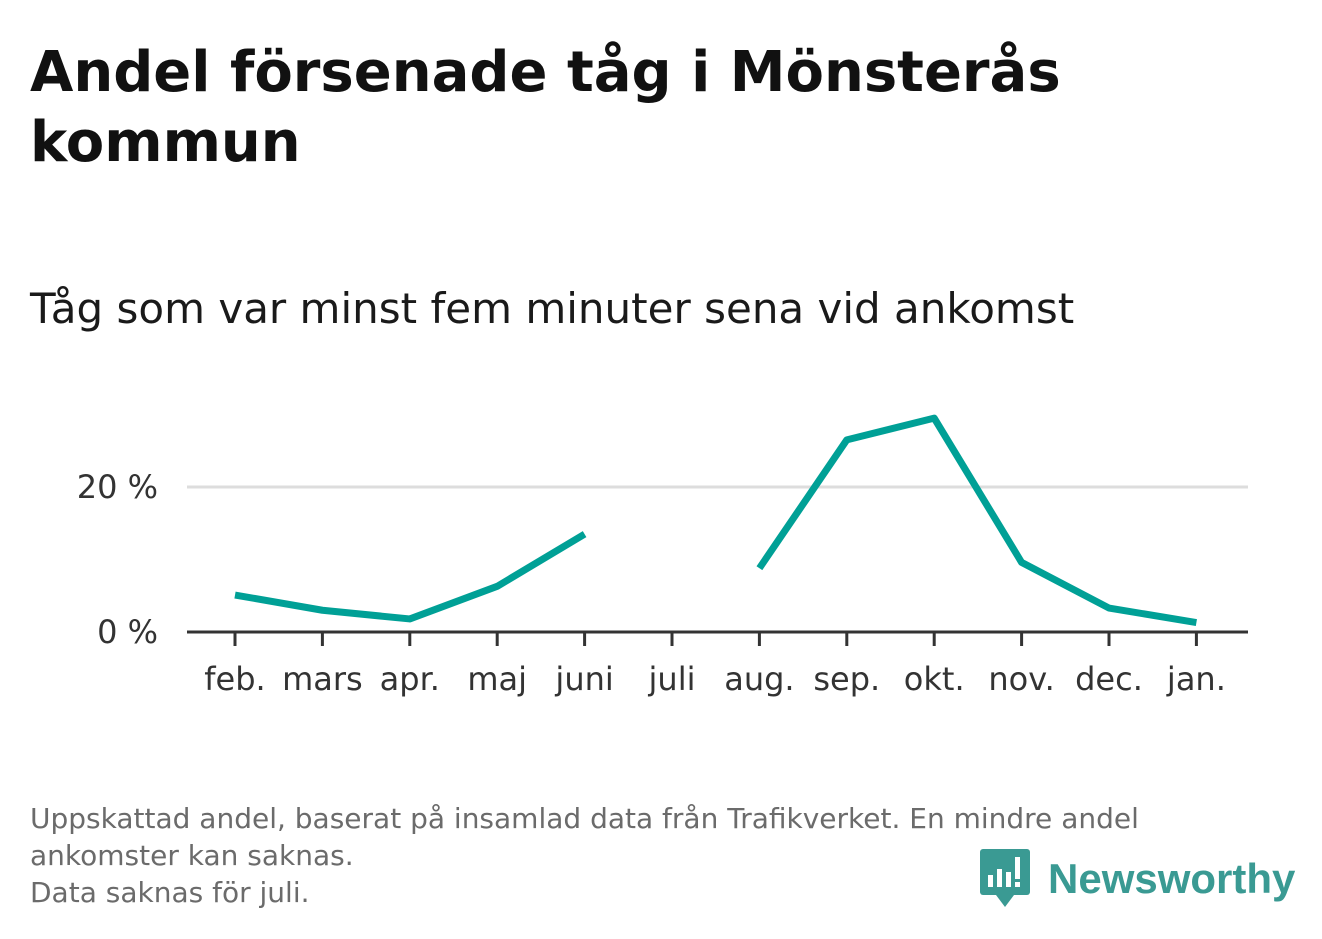 The width and height of the screenshot is (1322, 939). Describe the element at coordinates (583, 679) in the screenshot. I see `x-tick-label: juni` at that location.